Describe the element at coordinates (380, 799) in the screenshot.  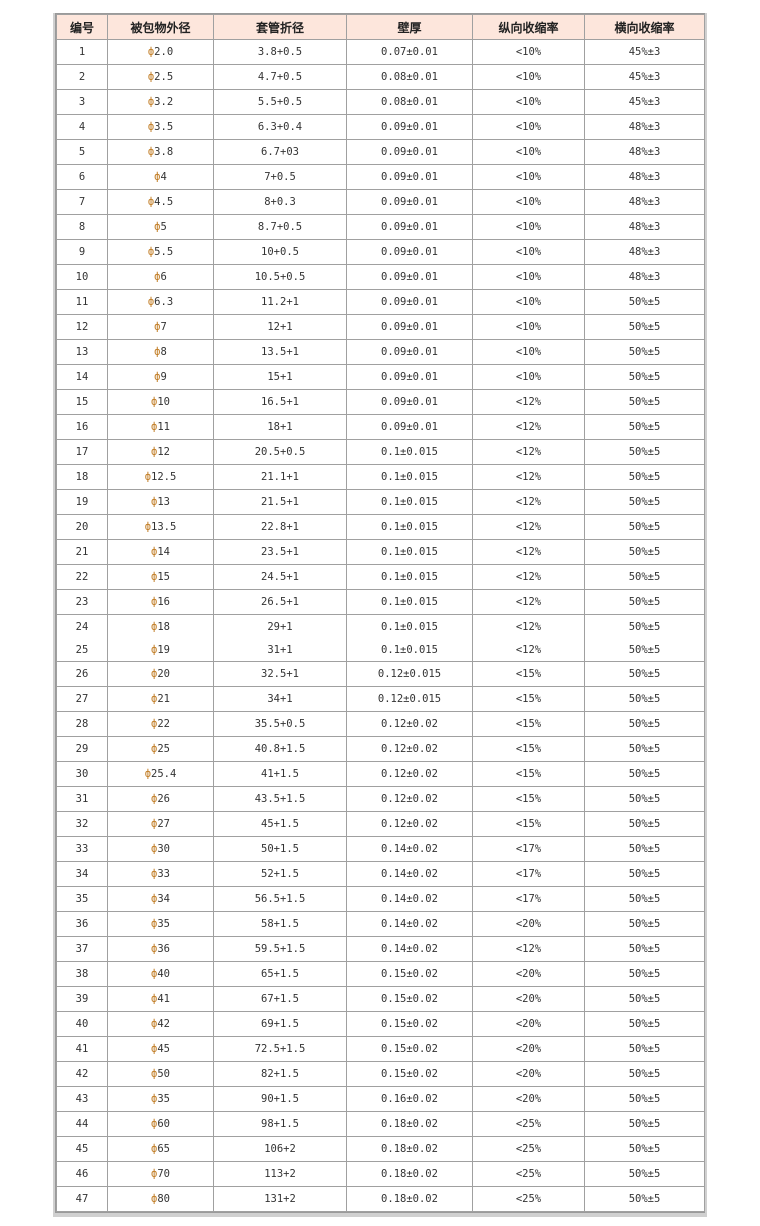
I see `table-row: 31 ф26 43.5+1.5 0.12±0.02 <15% 50%±5` at that location.